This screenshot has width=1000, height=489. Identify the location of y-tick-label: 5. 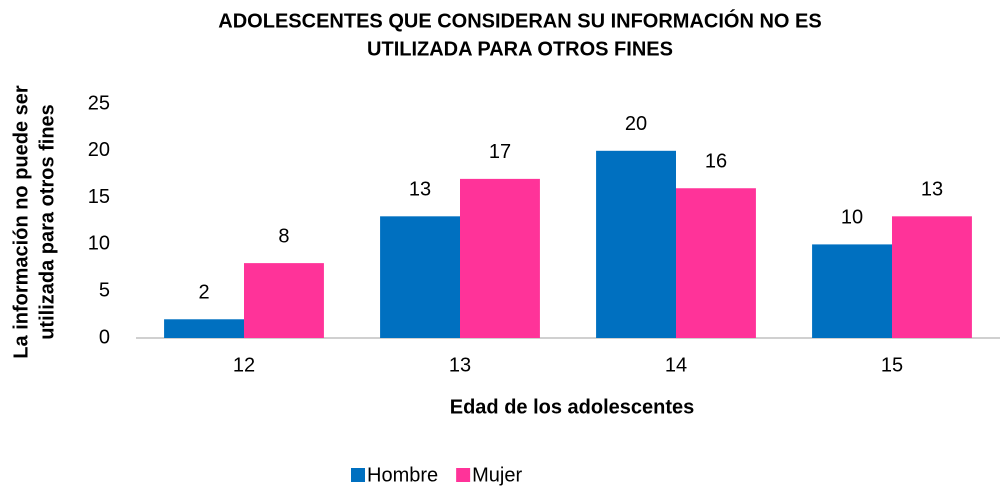
(104, 290).